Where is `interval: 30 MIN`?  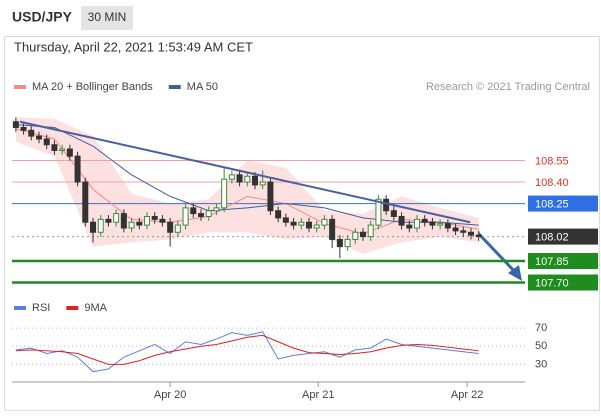
interval: 30 MIN is located at coordinates (107, 17).